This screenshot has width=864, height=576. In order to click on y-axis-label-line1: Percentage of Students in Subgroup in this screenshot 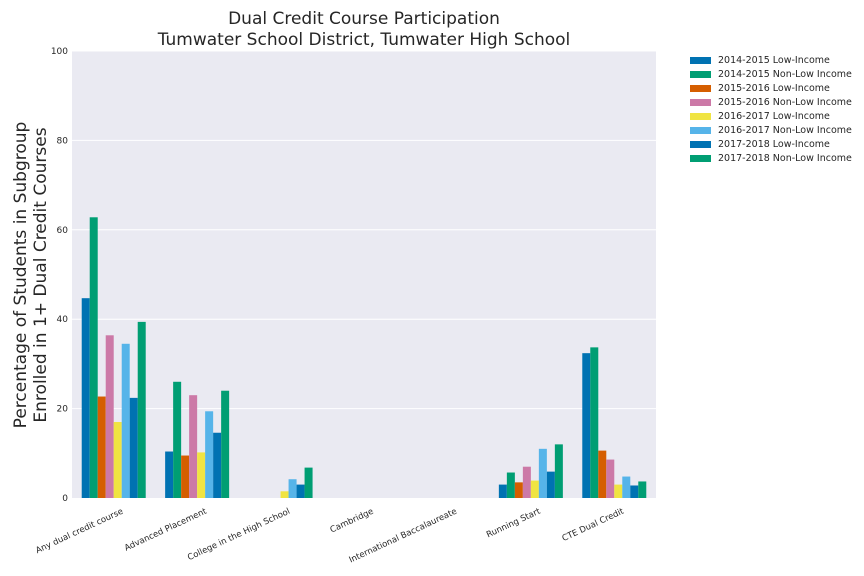, I will do `click(21, 275)`.